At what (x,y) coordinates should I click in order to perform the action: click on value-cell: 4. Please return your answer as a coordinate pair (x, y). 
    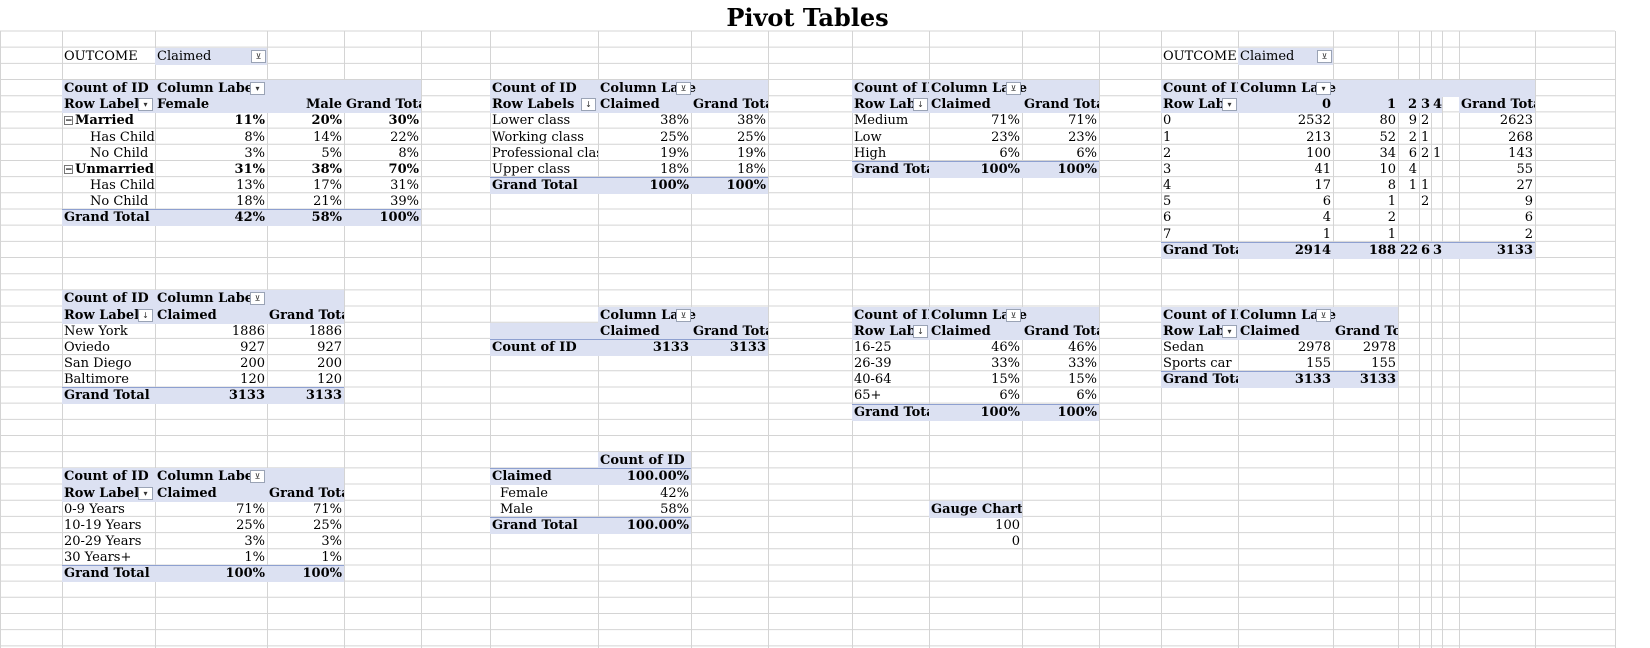
    Looking at the image, I should click on (1412, 169).